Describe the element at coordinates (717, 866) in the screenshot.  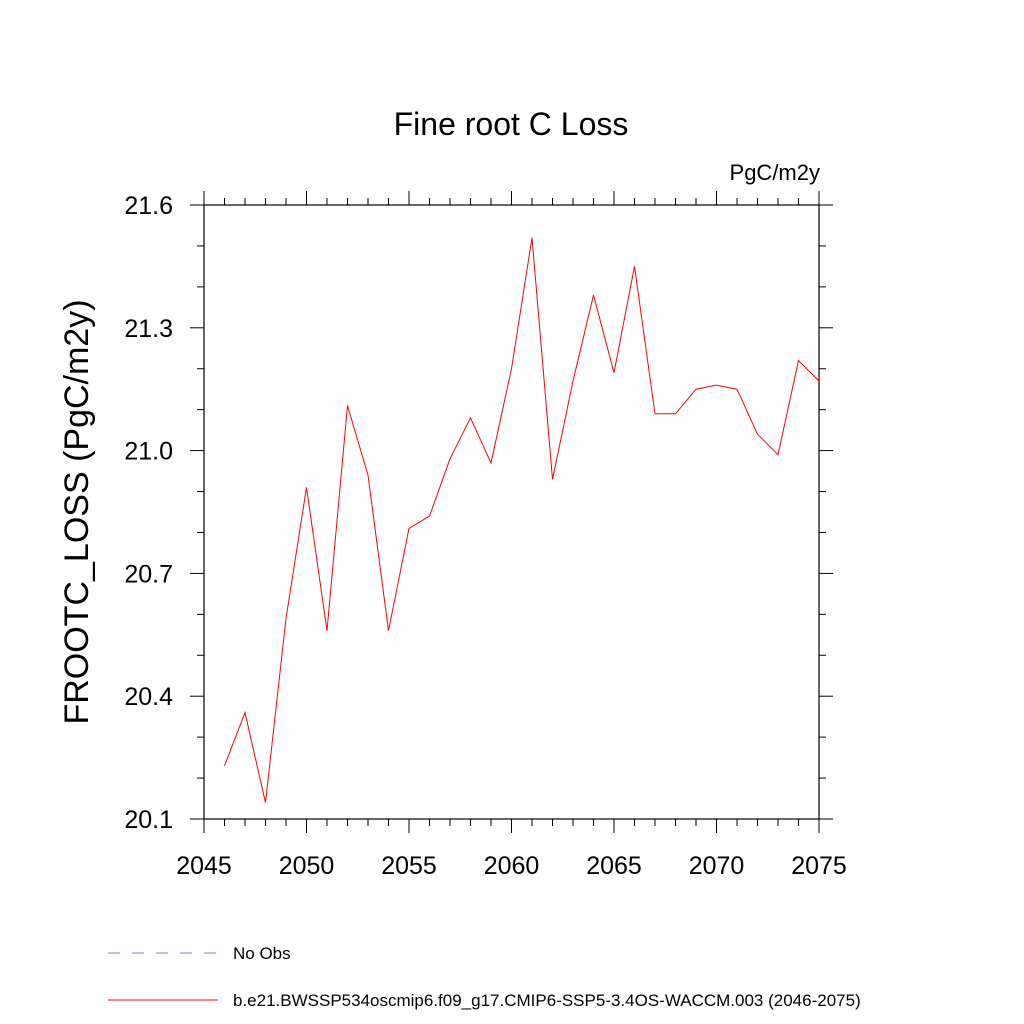
I see `x-tick-label: 2070` at that location.